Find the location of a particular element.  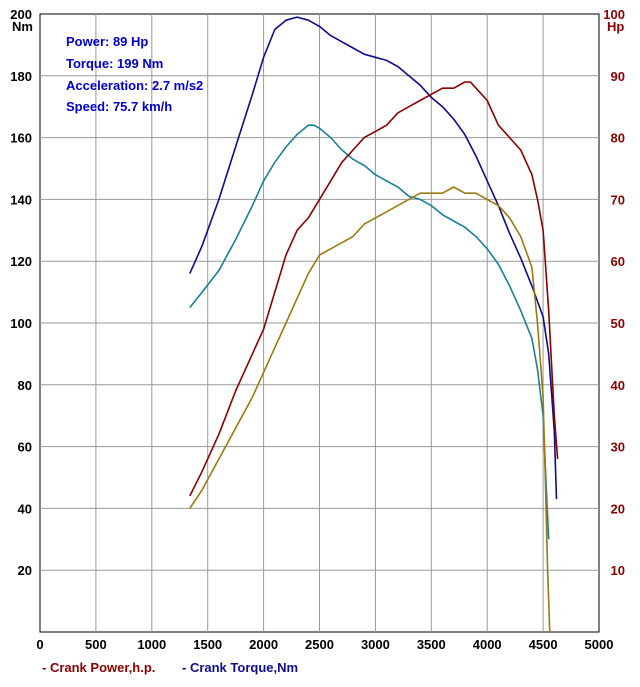

y-left-tick-label: 80 is located at coordinates (25, 385).